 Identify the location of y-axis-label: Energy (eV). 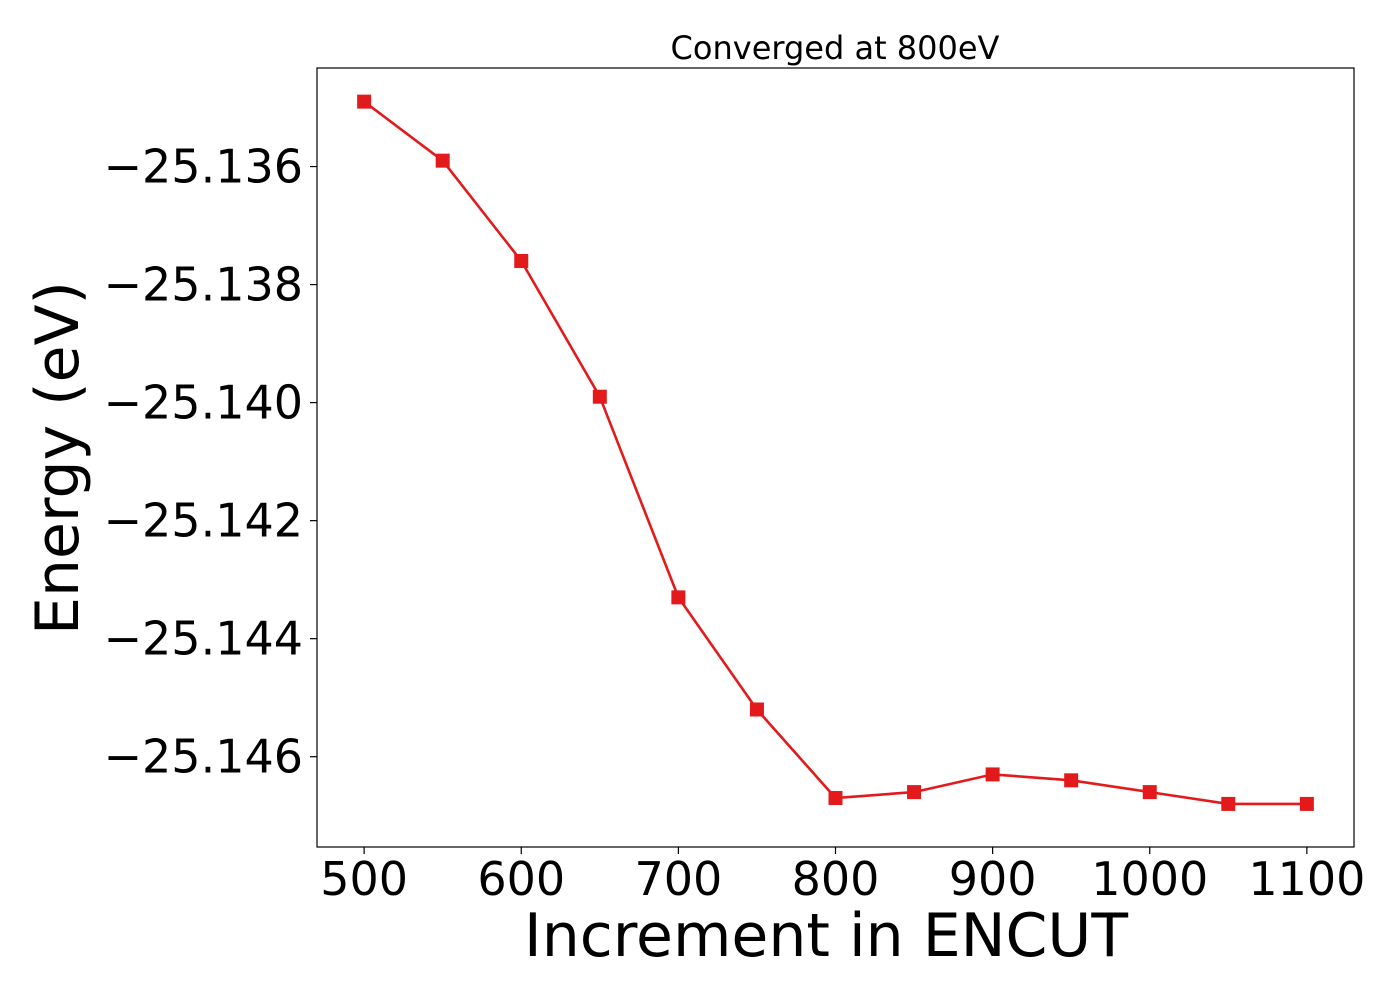
(58, 458).